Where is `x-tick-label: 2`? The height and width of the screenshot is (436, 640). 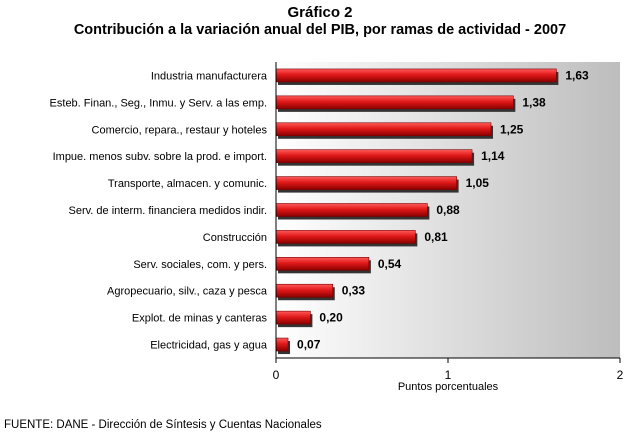 x-tick-label: 2 is located at coordinates (620, 375).